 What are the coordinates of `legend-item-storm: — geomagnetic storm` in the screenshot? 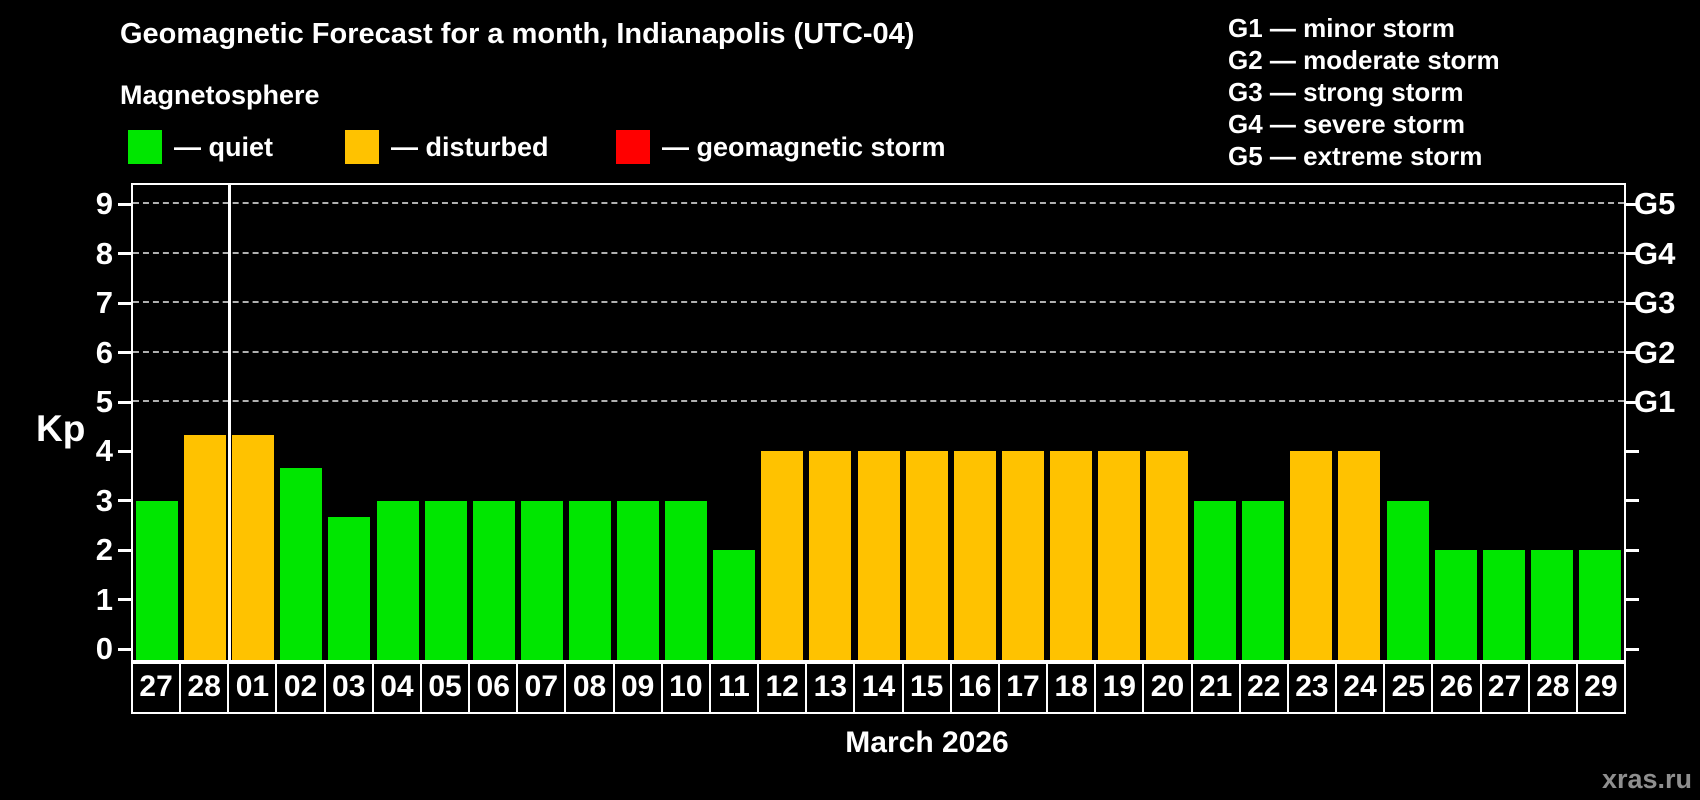 It's located at (781, 147).